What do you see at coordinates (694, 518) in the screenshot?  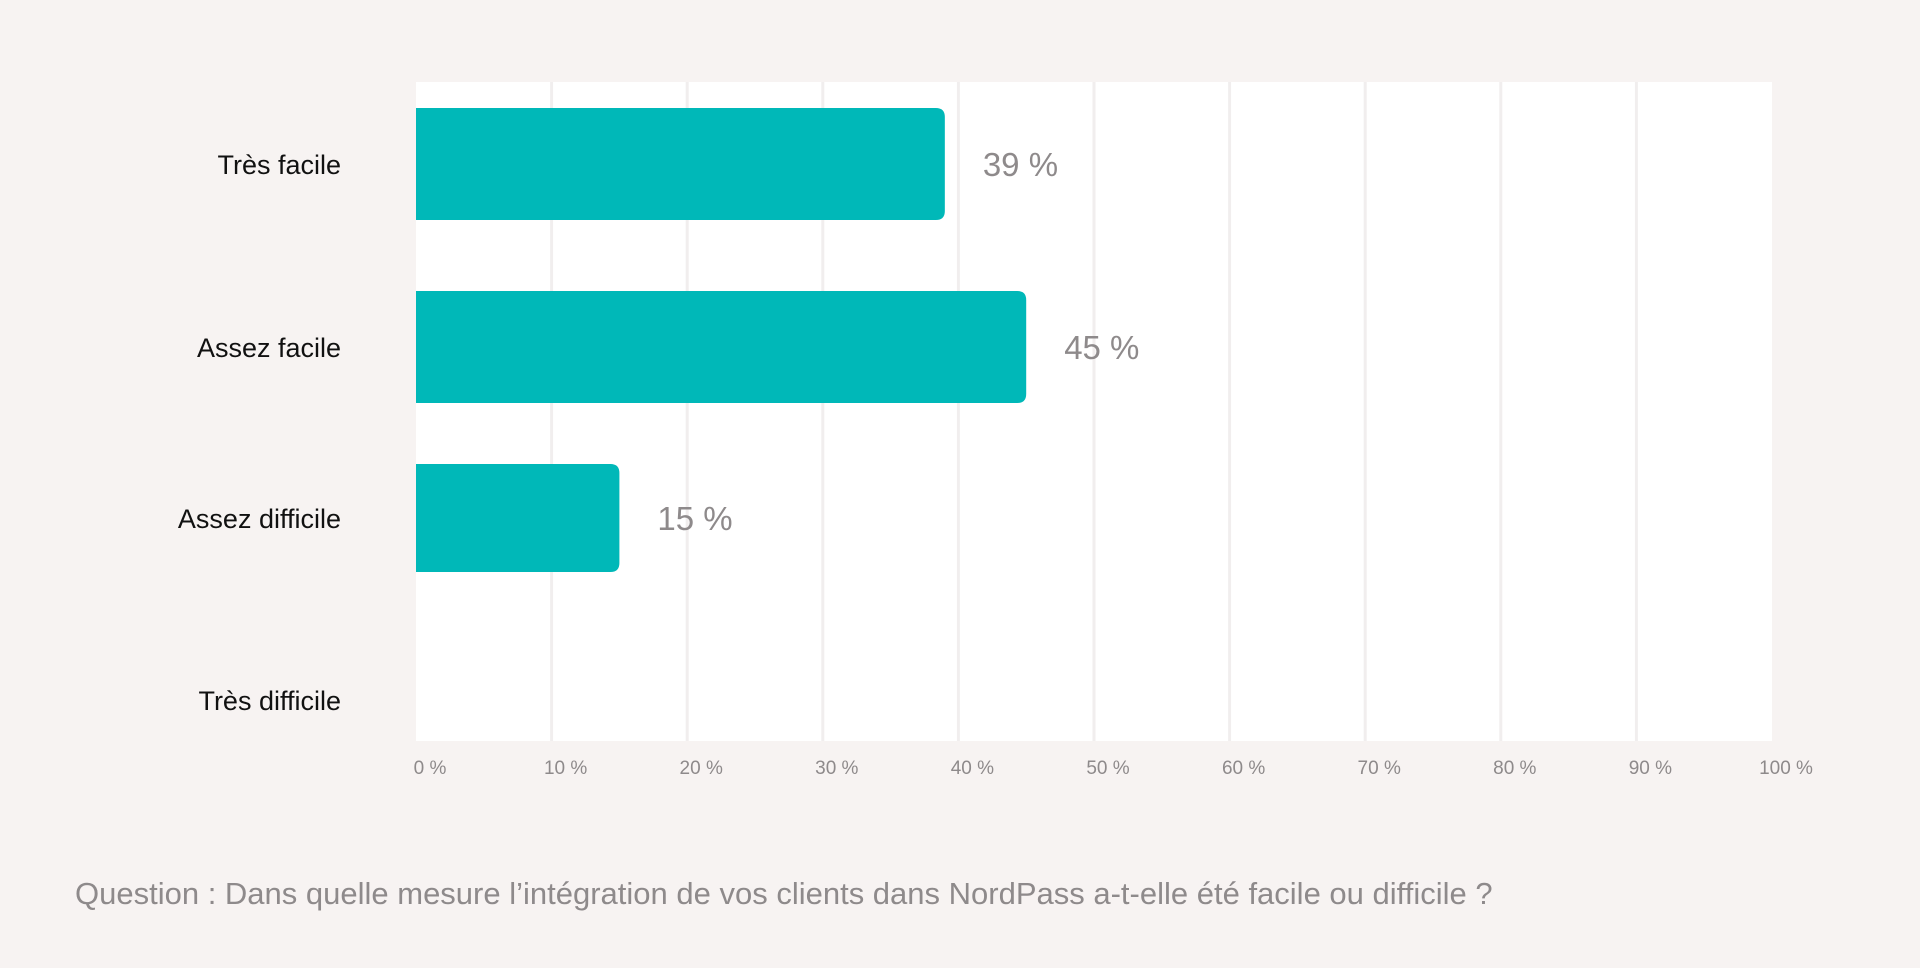 I see `value-label: 15 %` at bounding box center [694, 518].